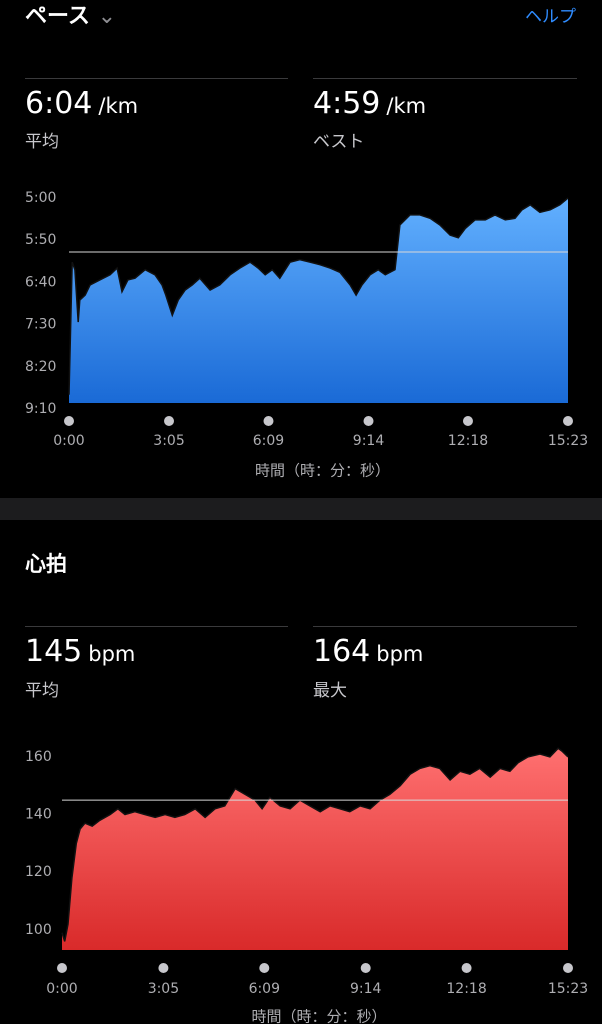  I want to click on section-gap, so click(301, 509).